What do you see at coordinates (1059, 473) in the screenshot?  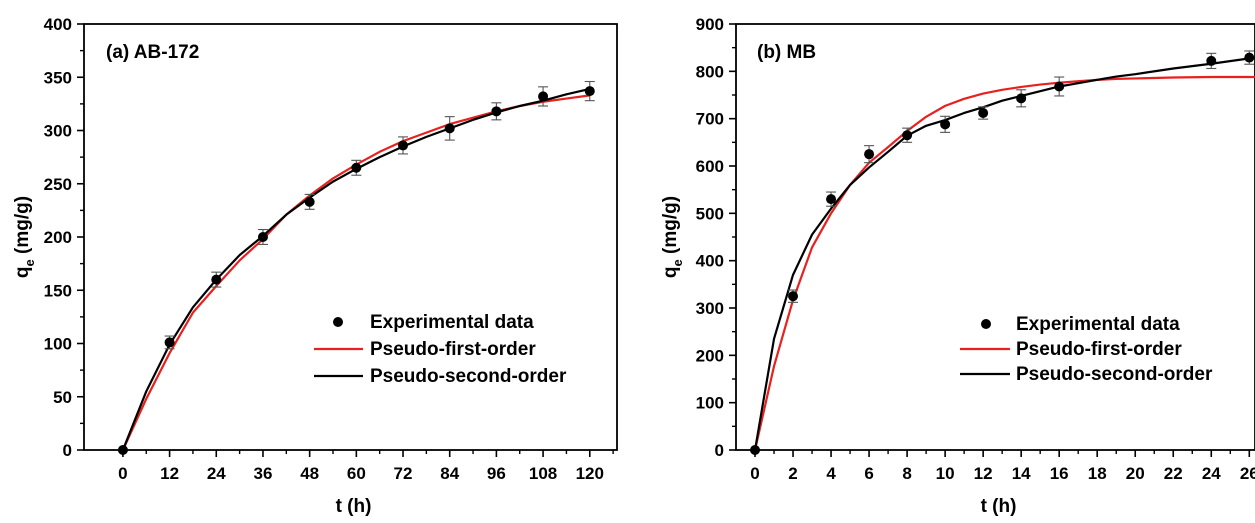 I see `x-tick-label: 16` at bounding box center [1059, 473].